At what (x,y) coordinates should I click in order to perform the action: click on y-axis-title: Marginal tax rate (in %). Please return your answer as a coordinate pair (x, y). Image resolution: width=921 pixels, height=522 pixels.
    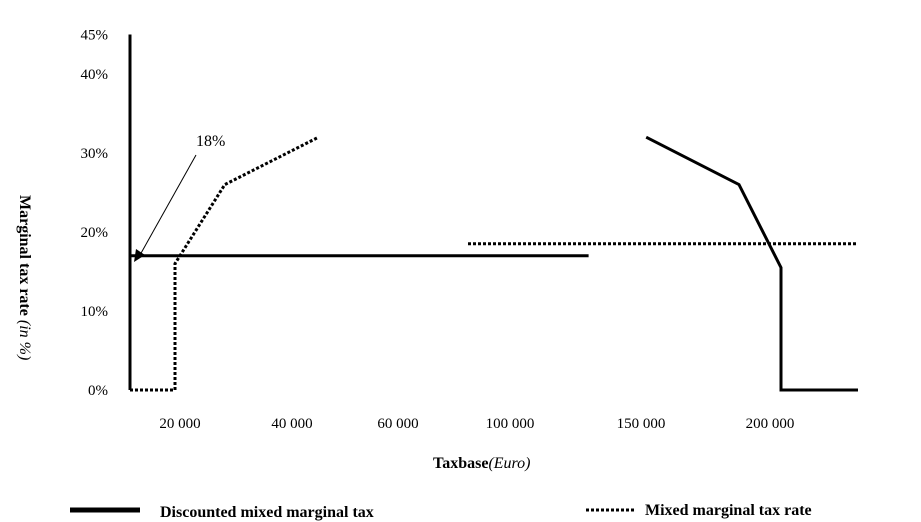
    Looking at the image, I should click on (24, 277).